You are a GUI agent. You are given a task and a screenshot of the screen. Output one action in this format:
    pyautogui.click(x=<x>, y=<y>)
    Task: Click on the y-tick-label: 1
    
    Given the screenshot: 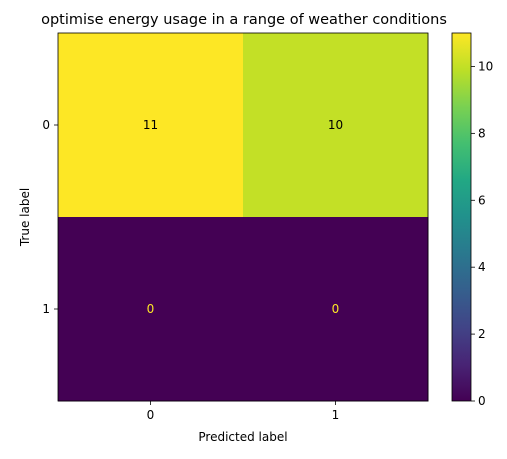 What is the action you would take?
    pyautogui.click(x=46, y=309)
    